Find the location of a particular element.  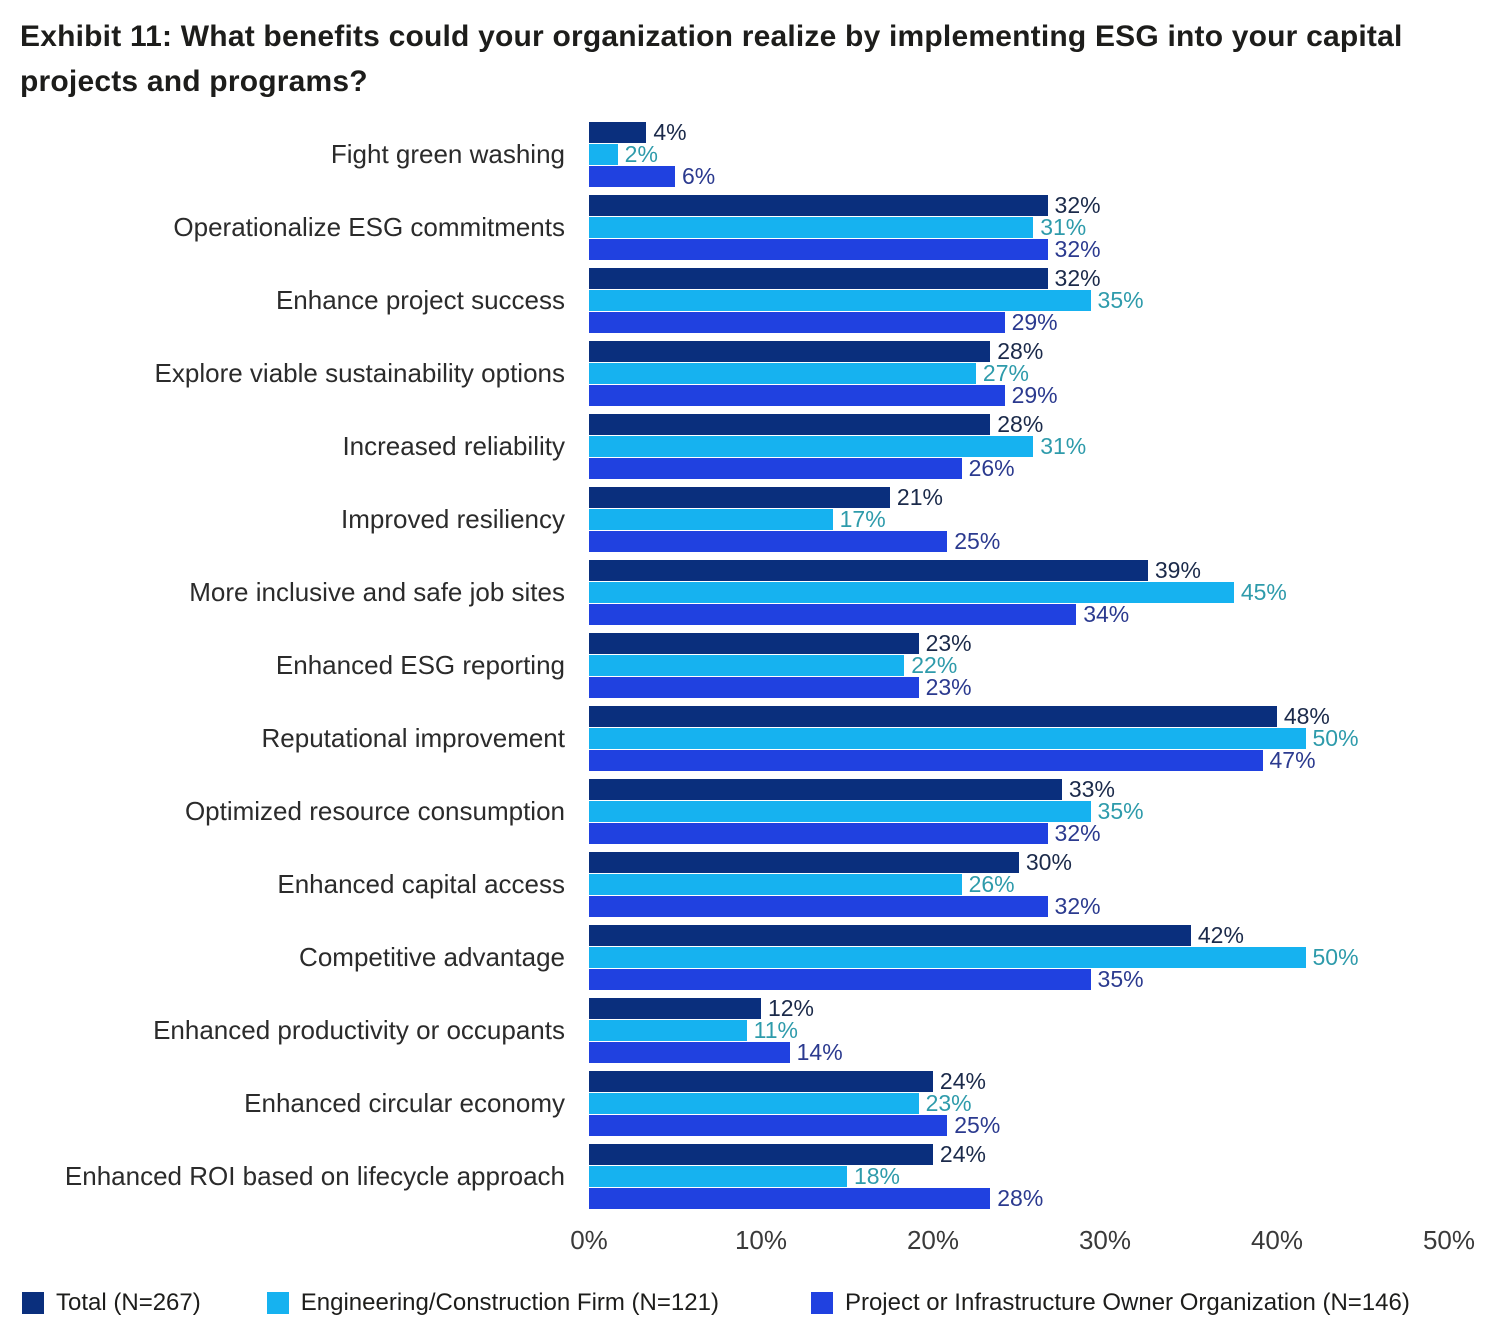

value-label: 29% is located at coordinates (1034, 322).